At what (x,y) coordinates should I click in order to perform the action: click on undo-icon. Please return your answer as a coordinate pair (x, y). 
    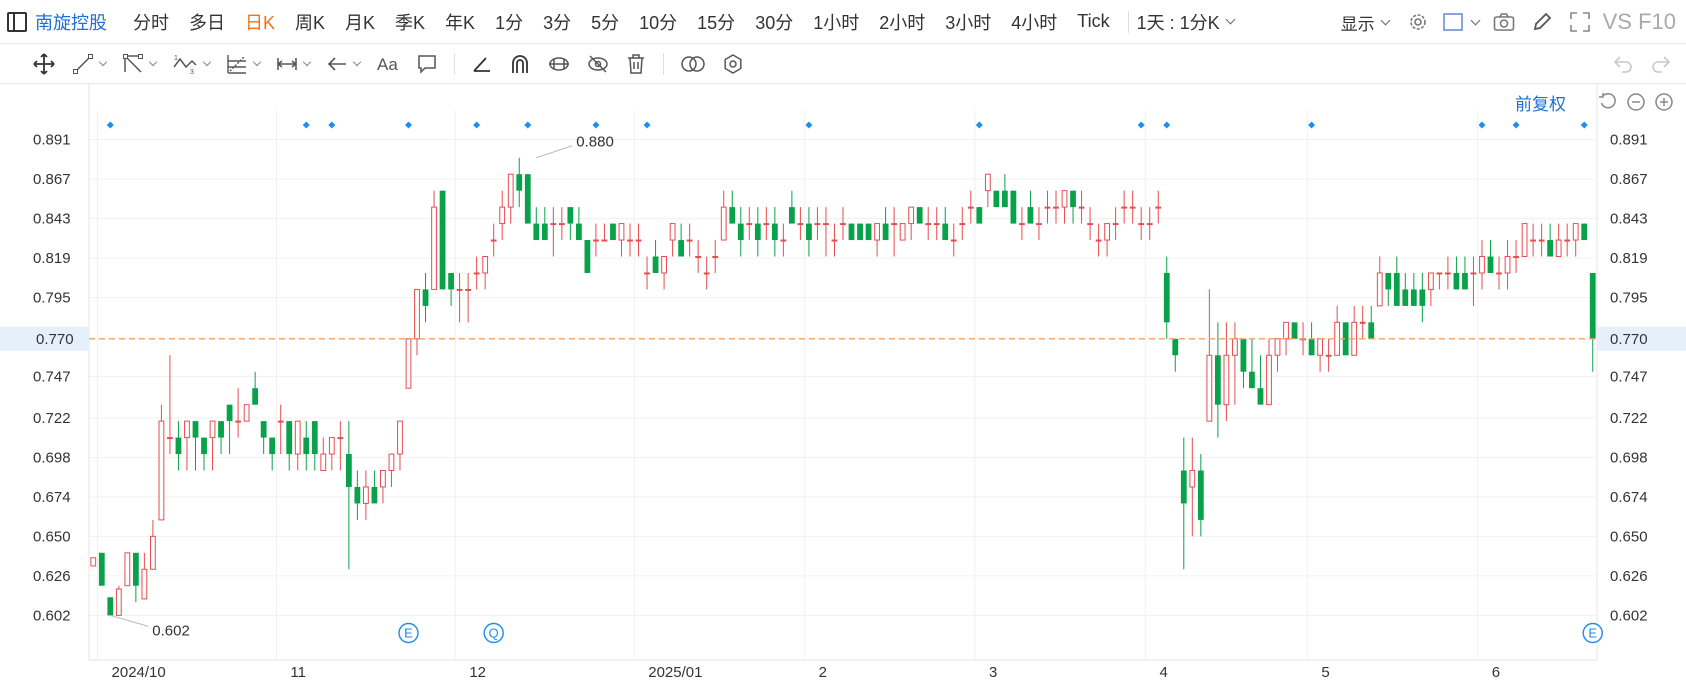
    Looking at the image, I should click on (1623, 64).